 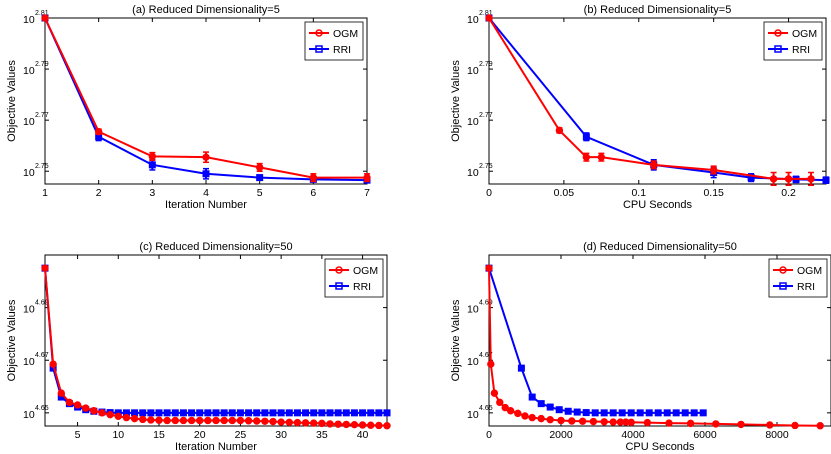 What do you see at coordinates (99, 193) in the screenshot?
I see `x-tick-label: 2` at bounding box center [99, 193].